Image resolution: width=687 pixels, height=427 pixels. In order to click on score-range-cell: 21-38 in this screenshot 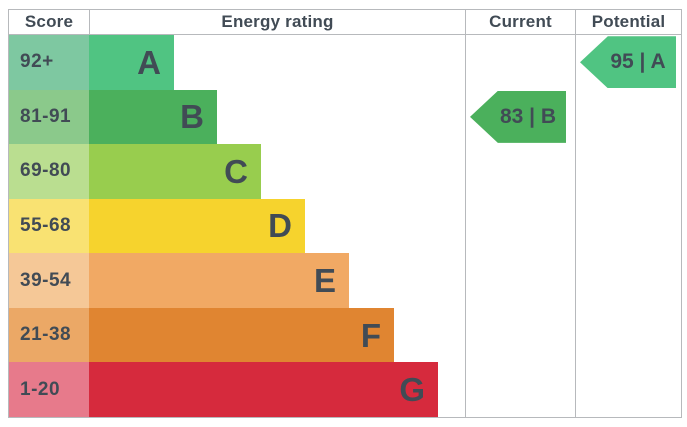, I will do `click(49, 335)`.